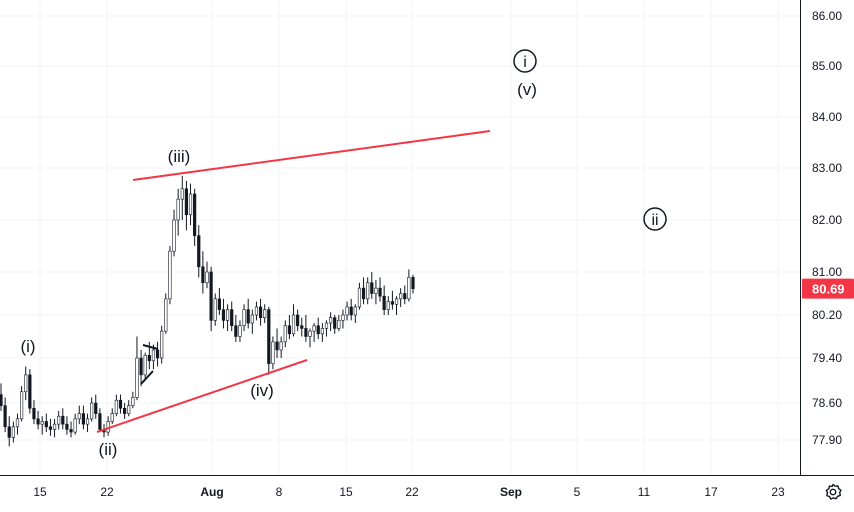 This screenshot has width=854, height=512. What do you see at coordinates (427, 487) in the screenshot?
I see `time-scale: 15 22 Aug 8 15 22 Sep 5 11 17 23` at bounding box center [427, 487].